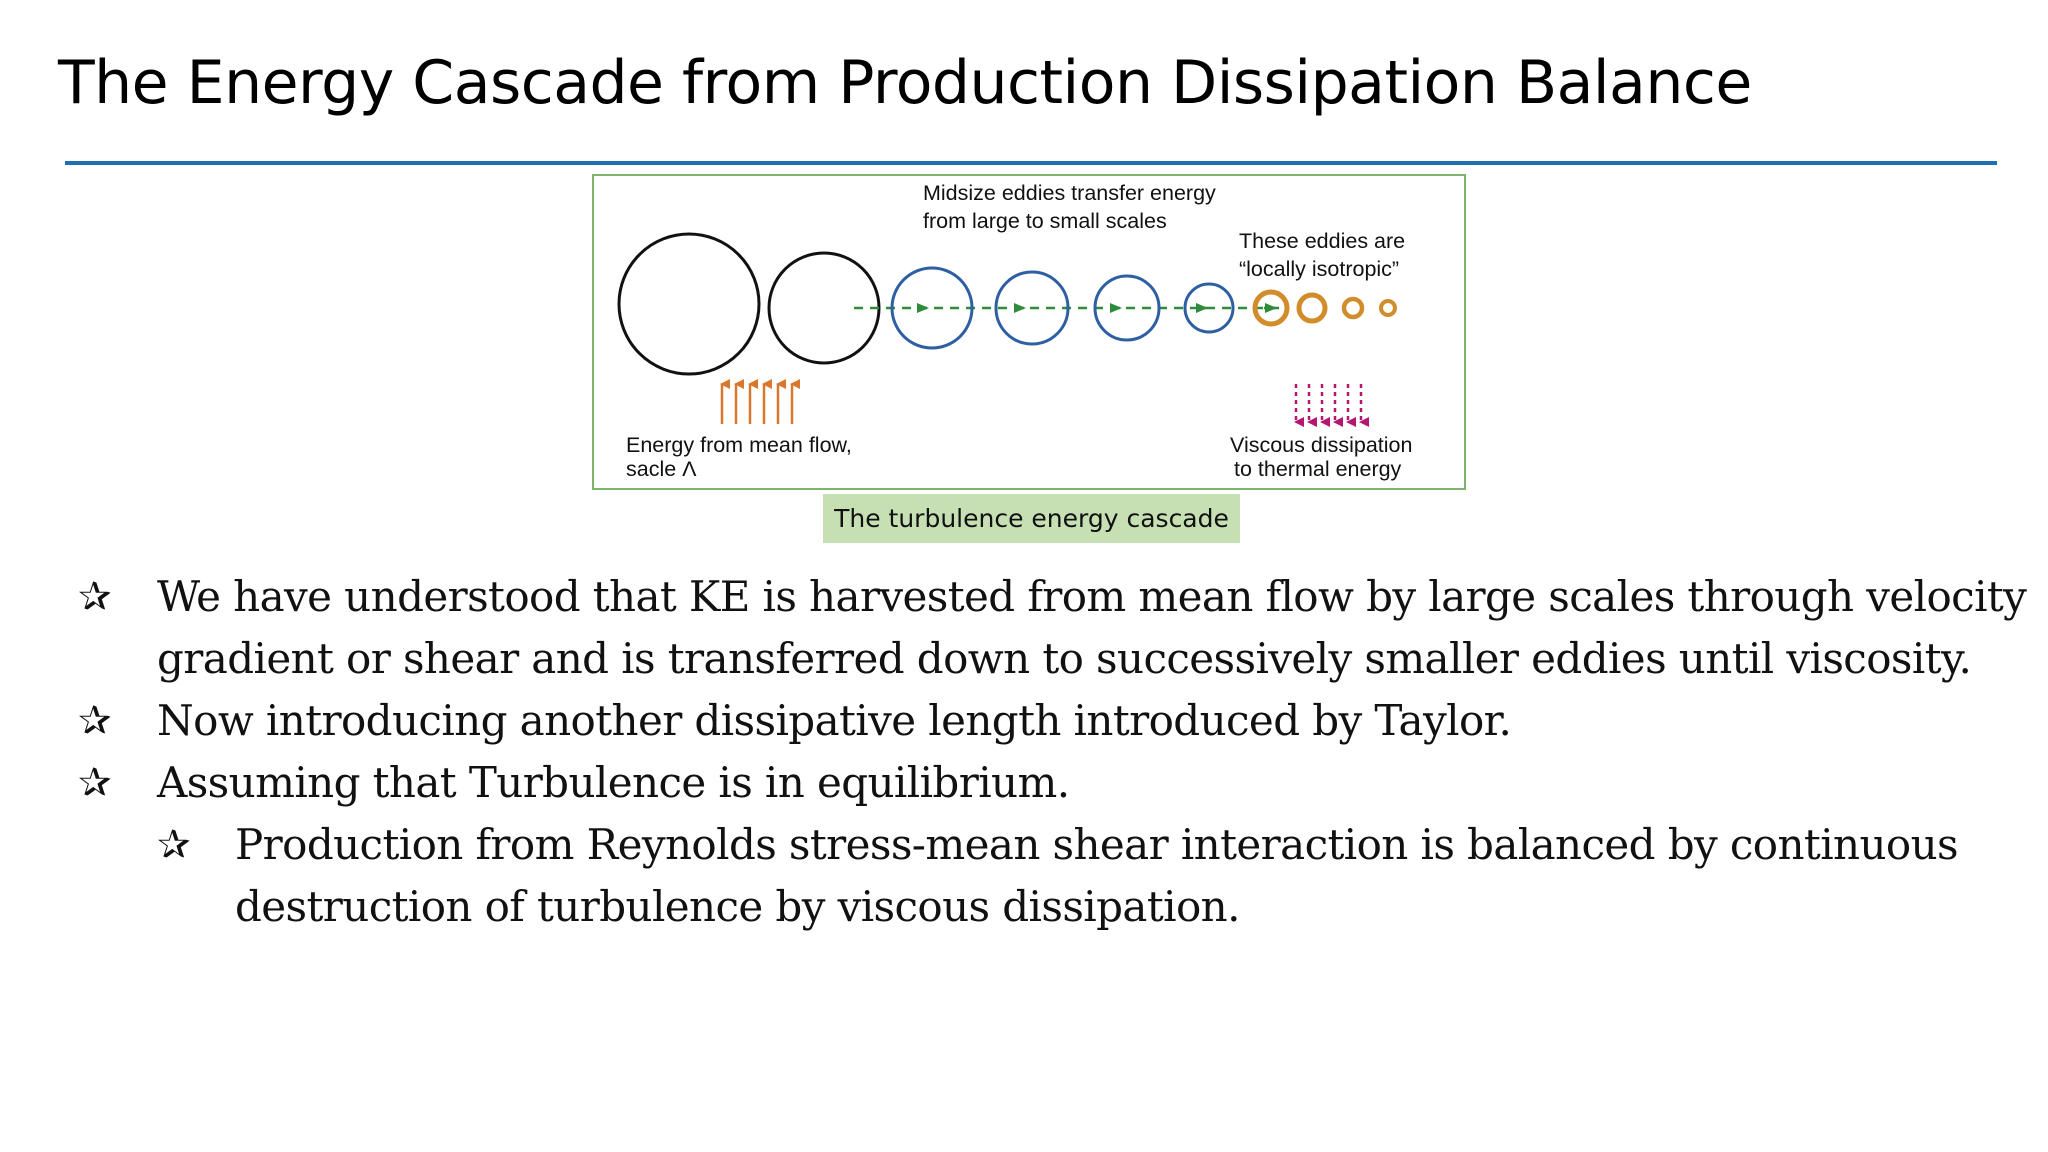 This screenshot has width=2048, height=1152. Describe the element at coordinates (1069, 193) in the screenshot. I see `top-label-line1: Midsize eddies transfer energy` at that location.